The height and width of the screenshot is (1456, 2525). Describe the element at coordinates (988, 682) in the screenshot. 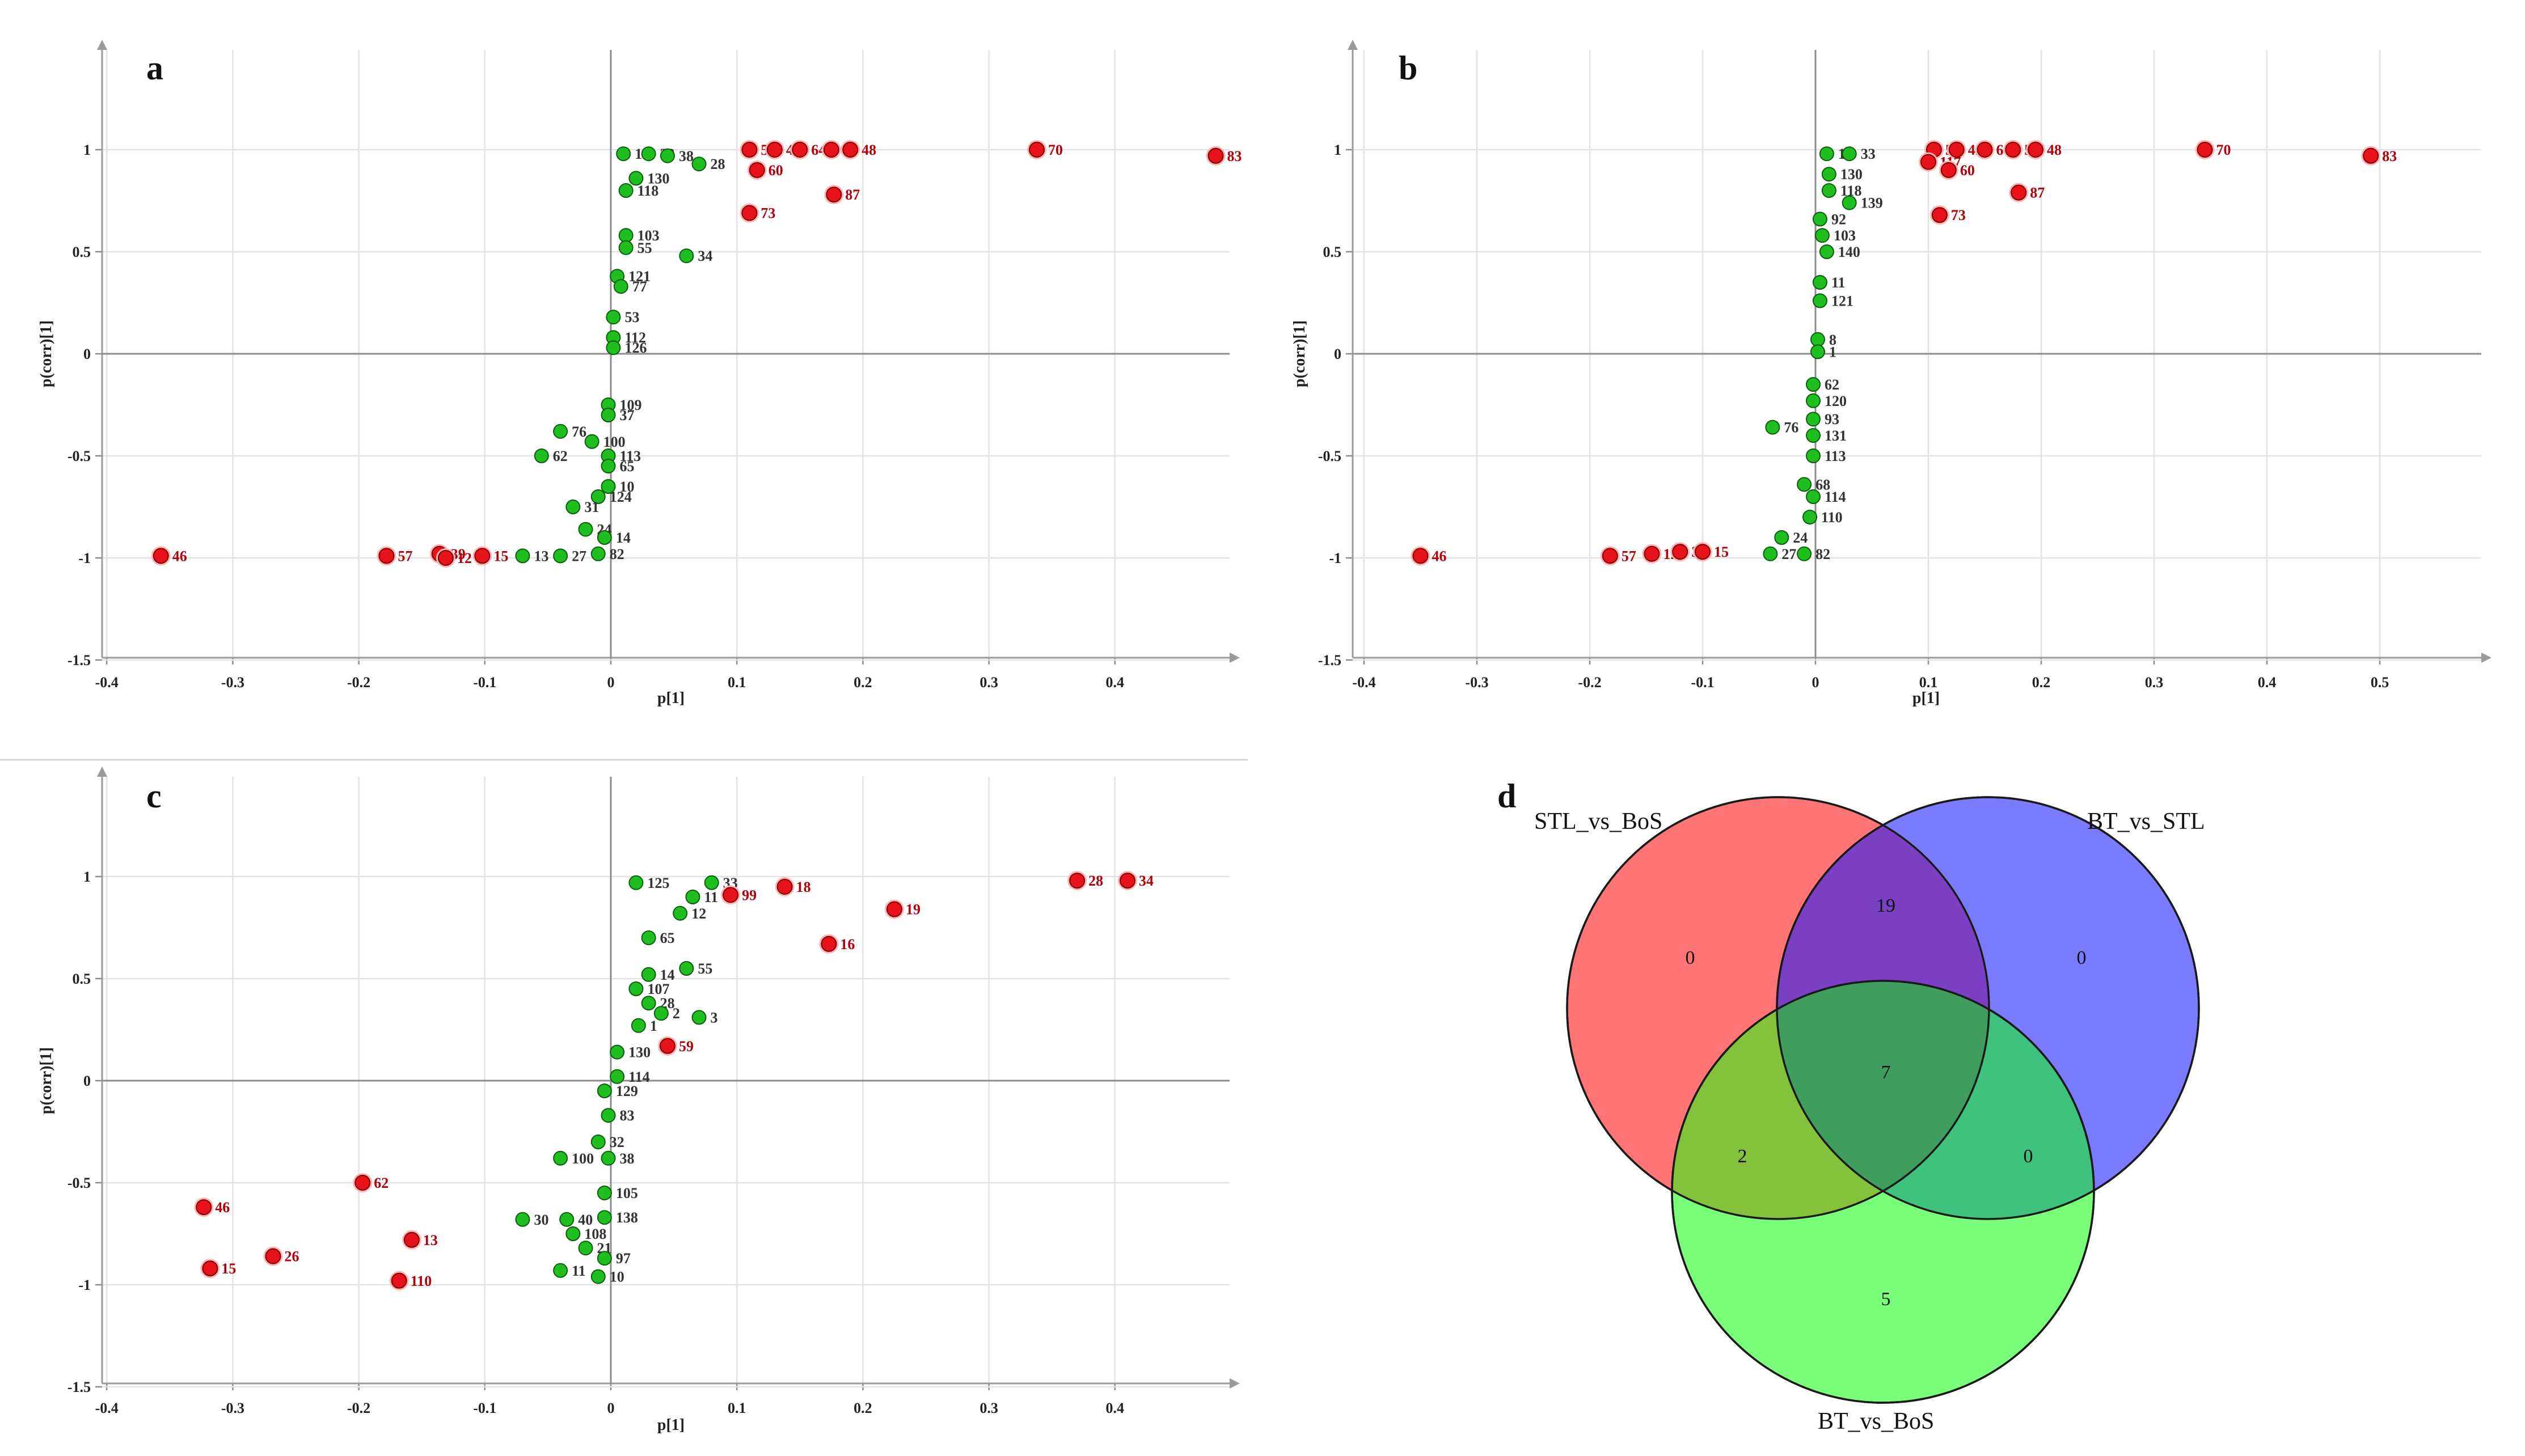

I see `x-tick-label-7: 0.3` at that location.